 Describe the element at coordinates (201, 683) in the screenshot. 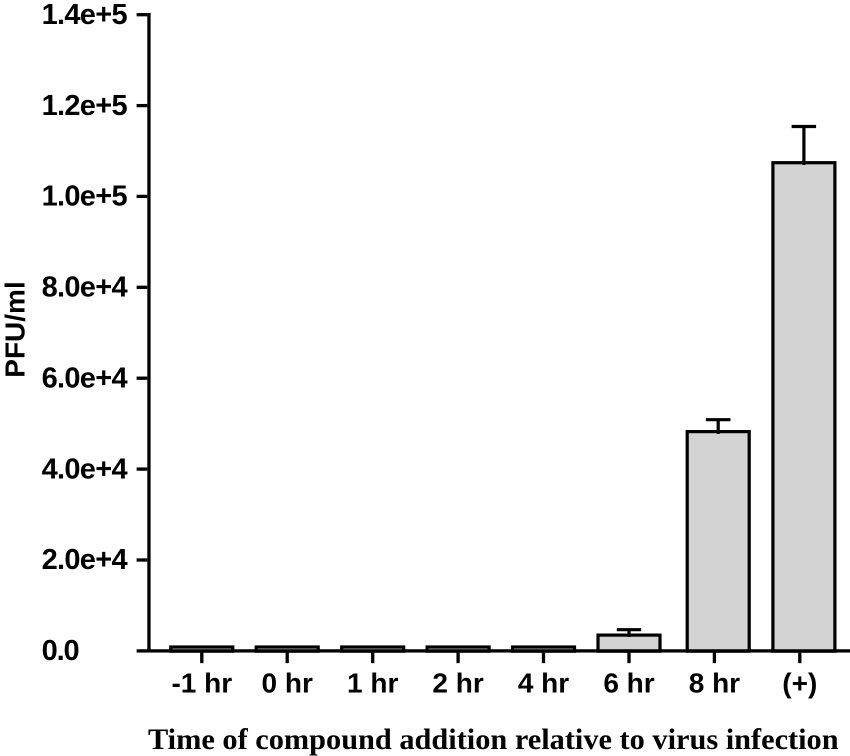

I see `svg-text: -1 hr` at that location.